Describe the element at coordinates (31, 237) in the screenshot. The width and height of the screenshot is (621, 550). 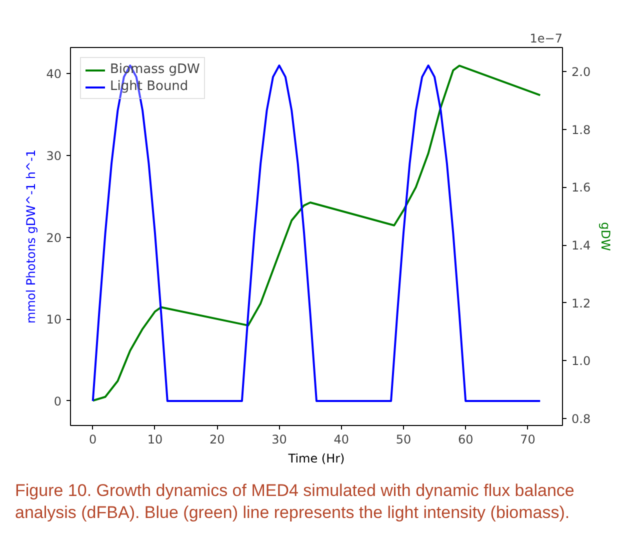
I see `y-axis-title: mmol Photons gDW^-1 h^-1` at that location.